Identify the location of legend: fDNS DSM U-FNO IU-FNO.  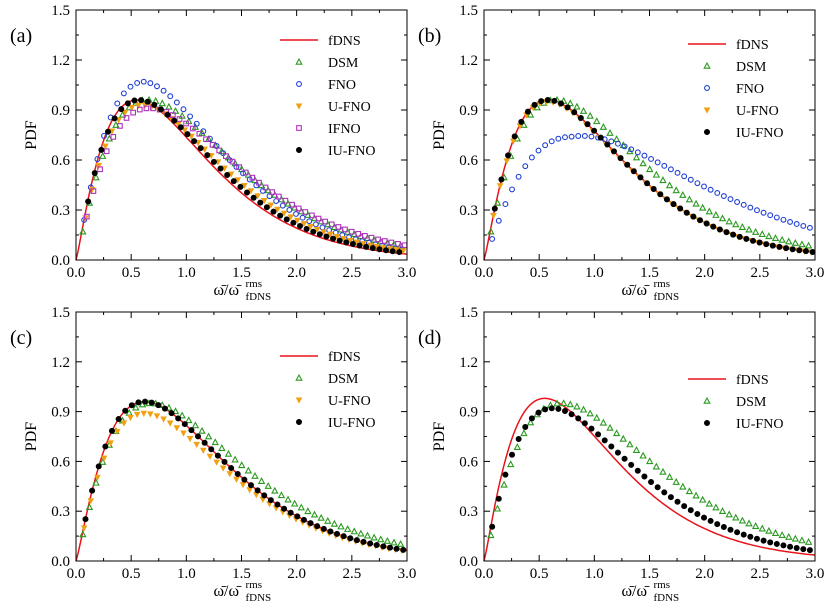
(327, 390).